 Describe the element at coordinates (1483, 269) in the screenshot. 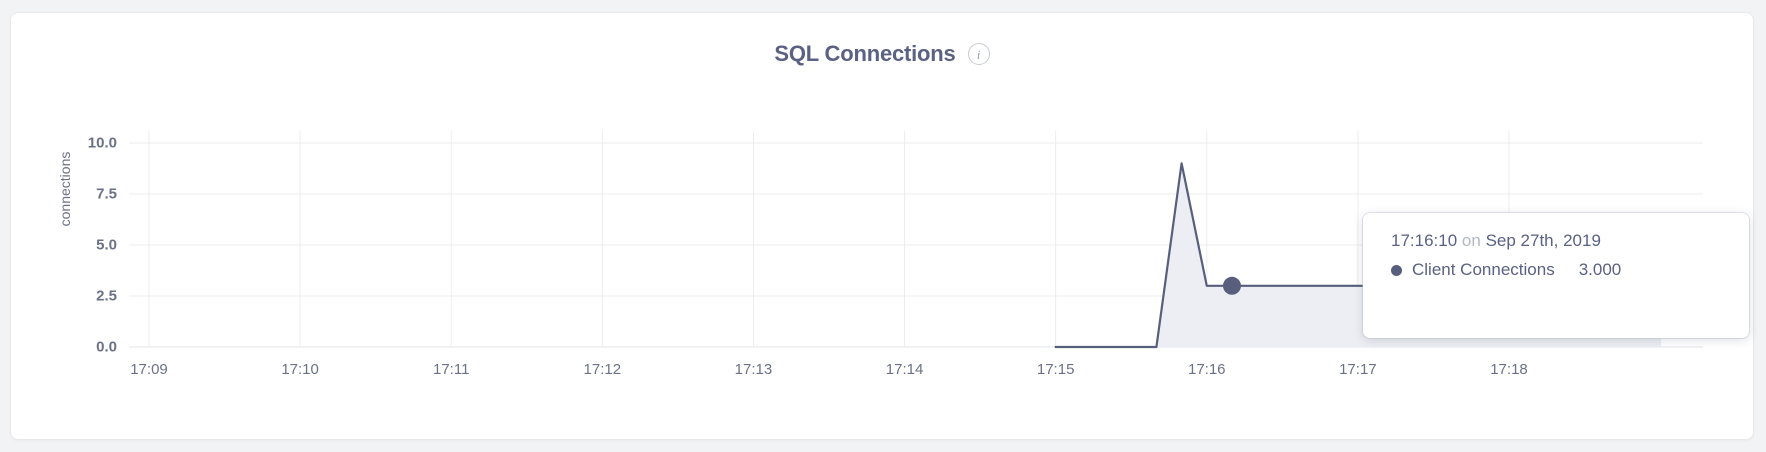

I see `tooltip-series-label: Client Connections` at that location.